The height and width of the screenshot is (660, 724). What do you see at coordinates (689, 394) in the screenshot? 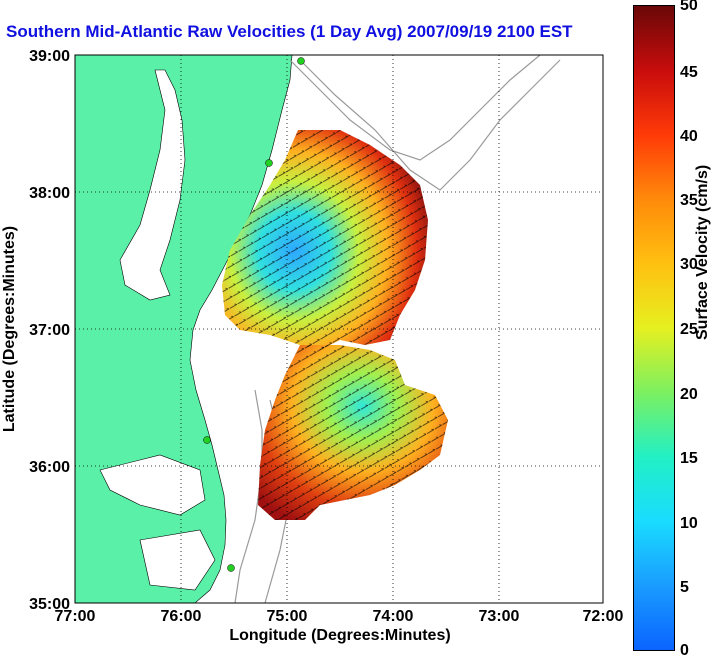
I see `colorbar-tick: 20` at bounding box center [689, 394].